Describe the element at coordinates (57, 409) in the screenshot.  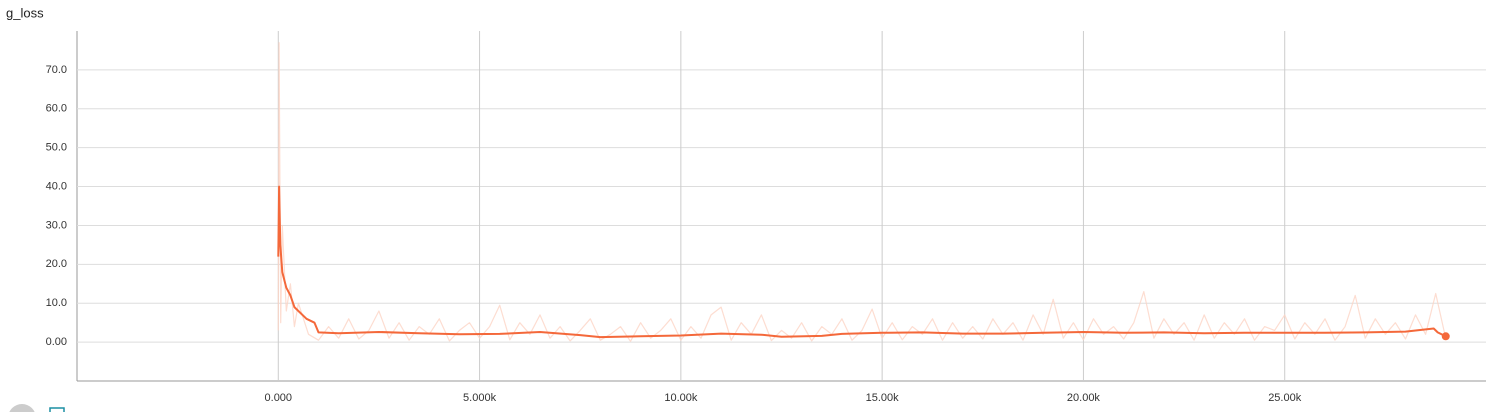
I see `expand-icon` at that location.